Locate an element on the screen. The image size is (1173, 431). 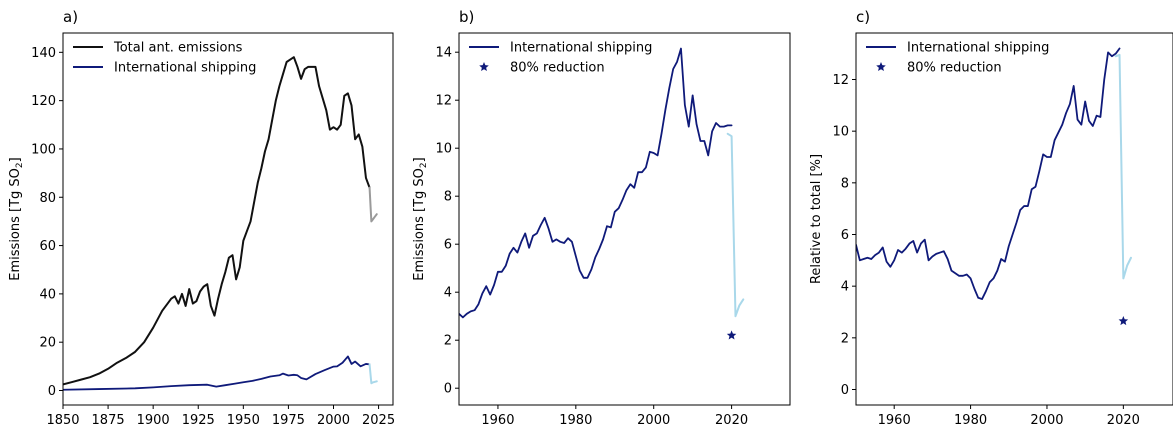
panel-label: b) is located at coordinates (466, 17).